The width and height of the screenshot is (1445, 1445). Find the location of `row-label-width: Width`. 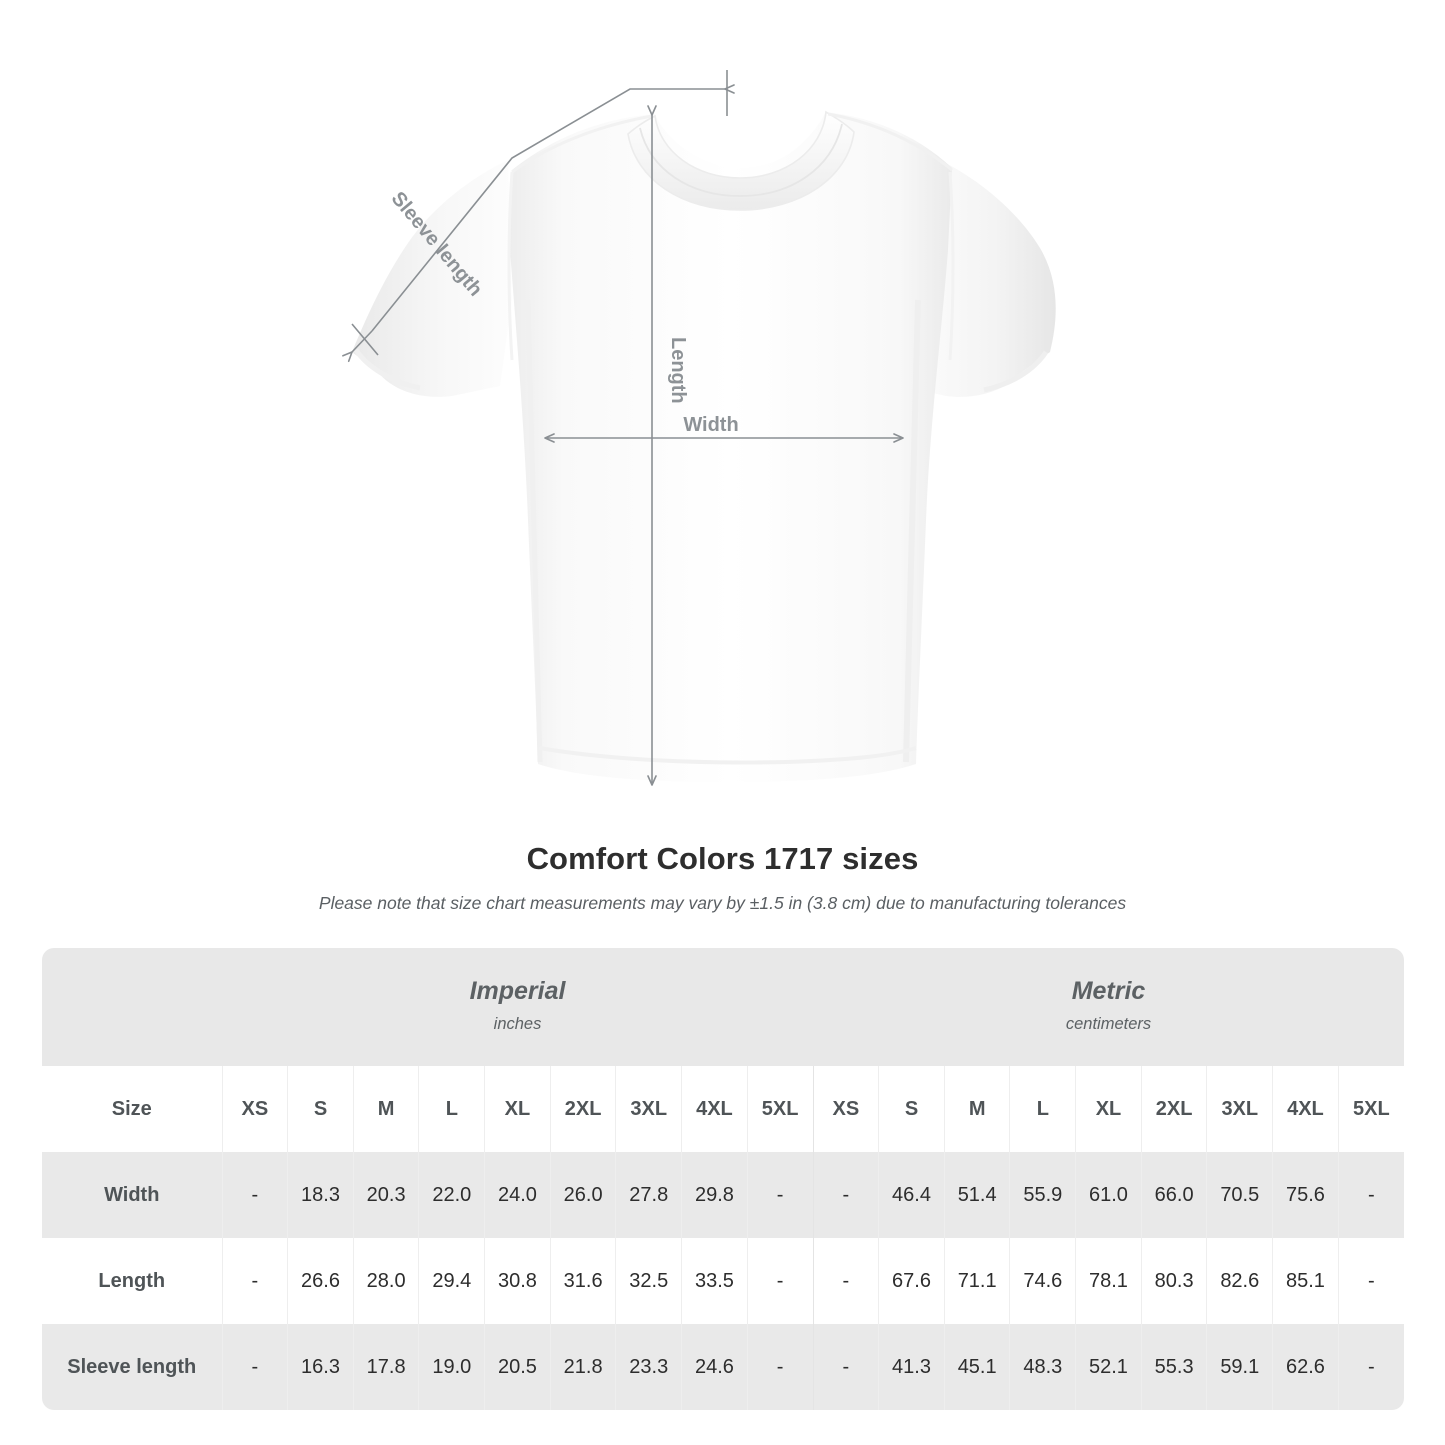

row-label-width: Width is located at coordinates (132, 1195).